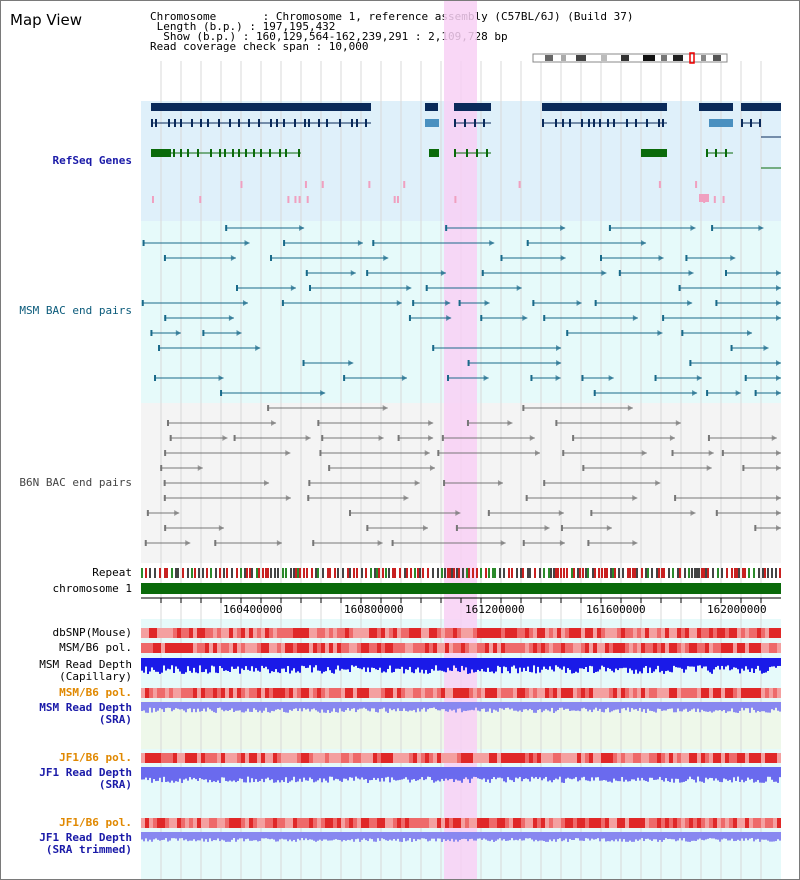  What do you see at coordinates (417, 483) in the screenshot?
I see `b6n-bac-arrow` at bounding box center [417, 483].